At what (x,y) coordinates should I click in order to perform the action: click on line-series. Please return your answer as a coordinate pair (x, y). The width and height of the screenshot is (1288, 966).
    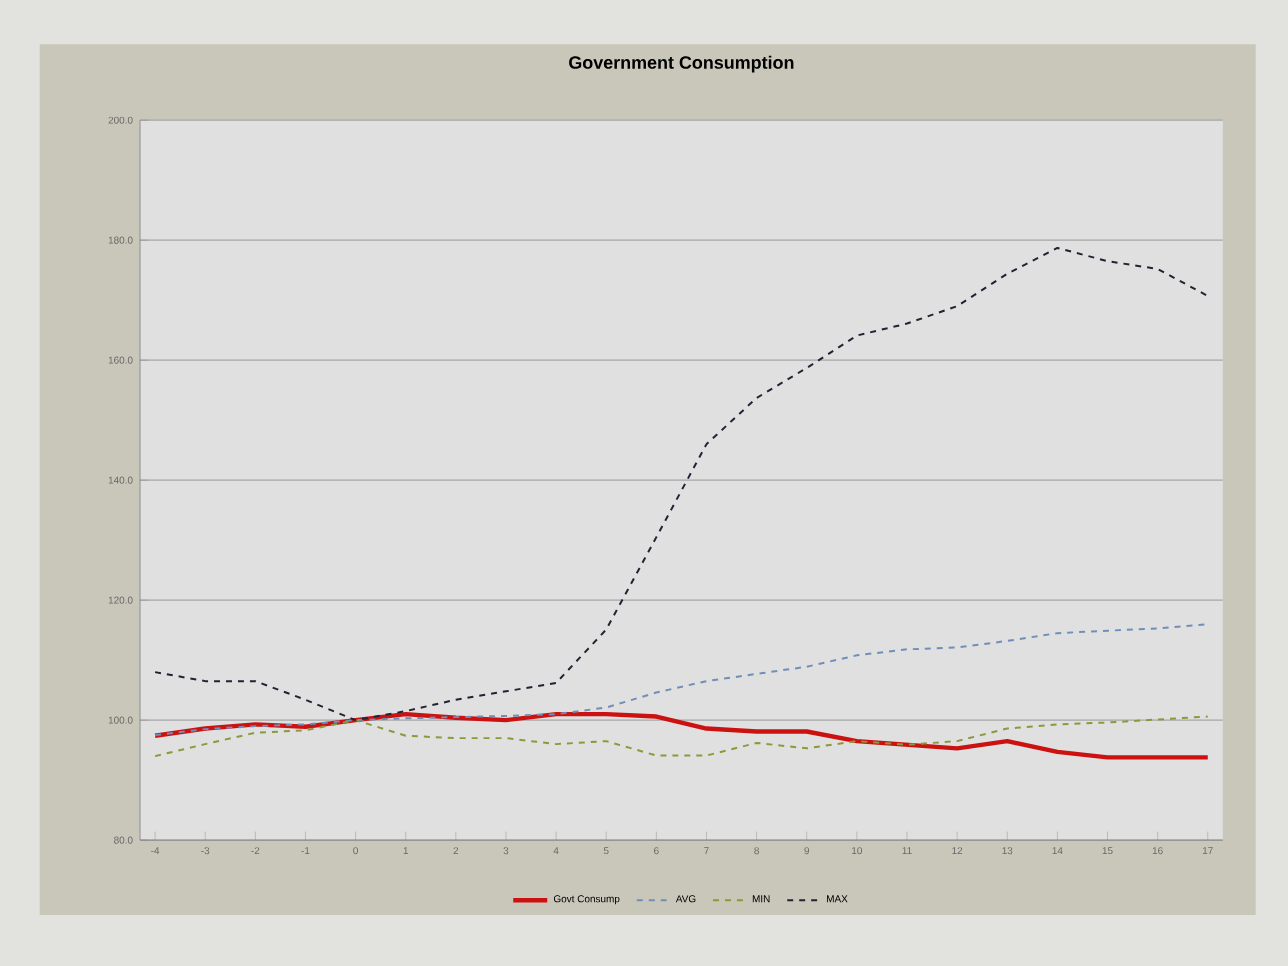
    Looking at the image, I should click on (681, 680).